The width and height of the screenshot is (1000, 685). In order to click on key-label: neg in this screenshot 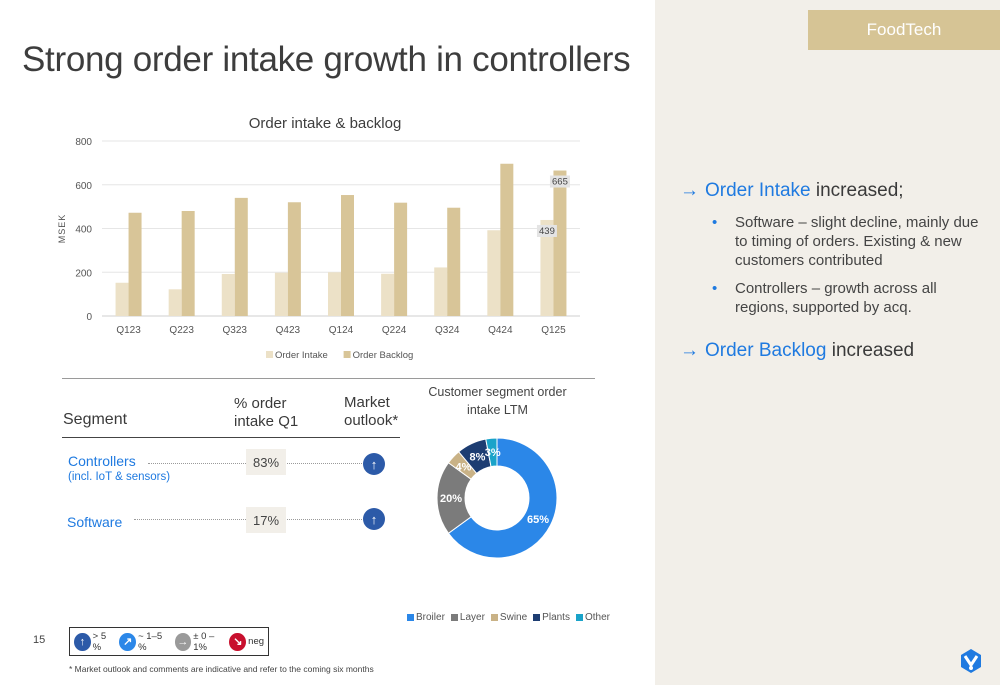, I will do `click(256, 641)`.